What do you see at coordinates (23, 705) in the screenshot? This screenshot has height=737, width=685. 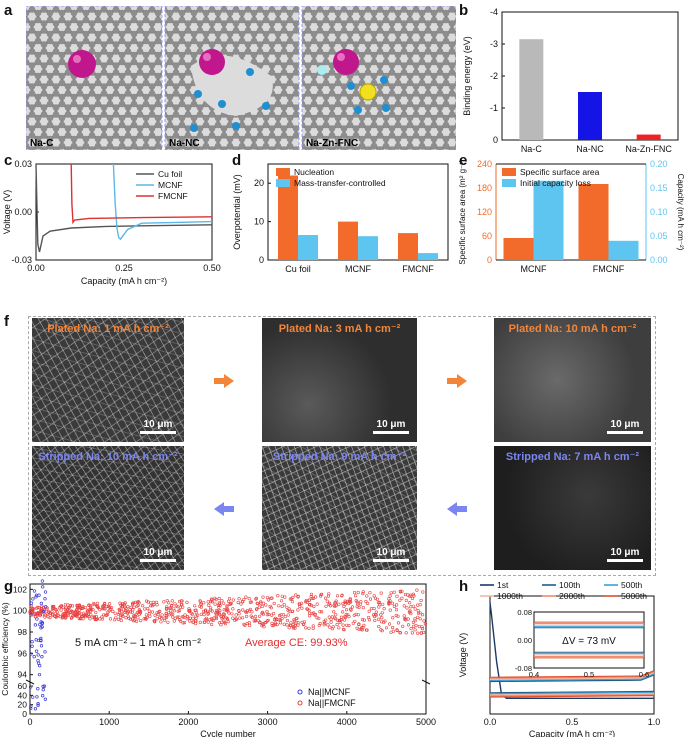 I see `y-tick-label: 20` at bounding box center [23, 705].